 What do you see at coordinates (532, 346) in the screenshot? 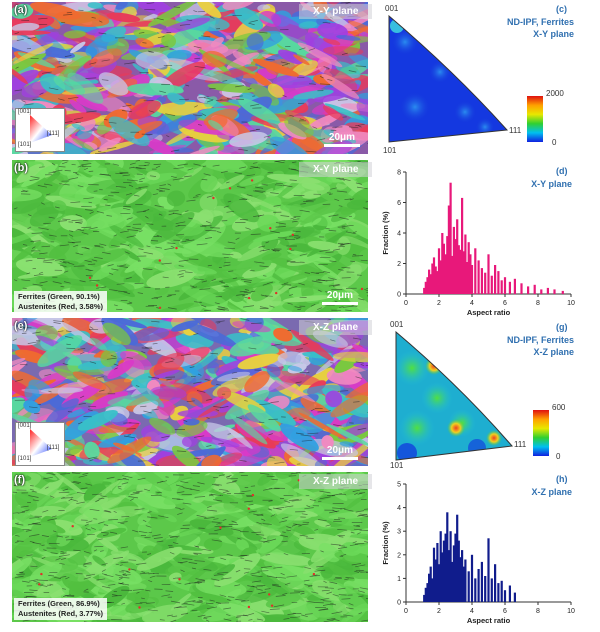
I see `ipf-title-g: ND-IPF, Ferrites X-Z plane` at bounding box center [532, 346].